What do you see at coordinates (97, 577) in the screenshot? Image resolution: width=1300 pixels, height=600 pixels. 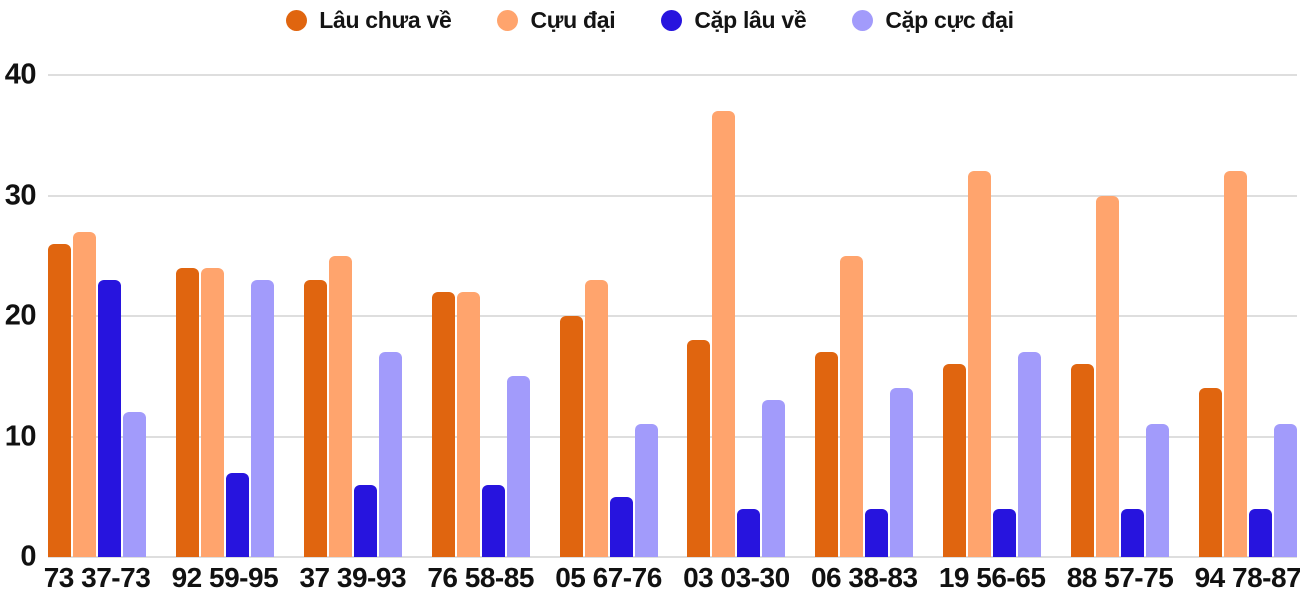 I see `x-tick-label: 73 37-73` at bounding box center [97, 577].